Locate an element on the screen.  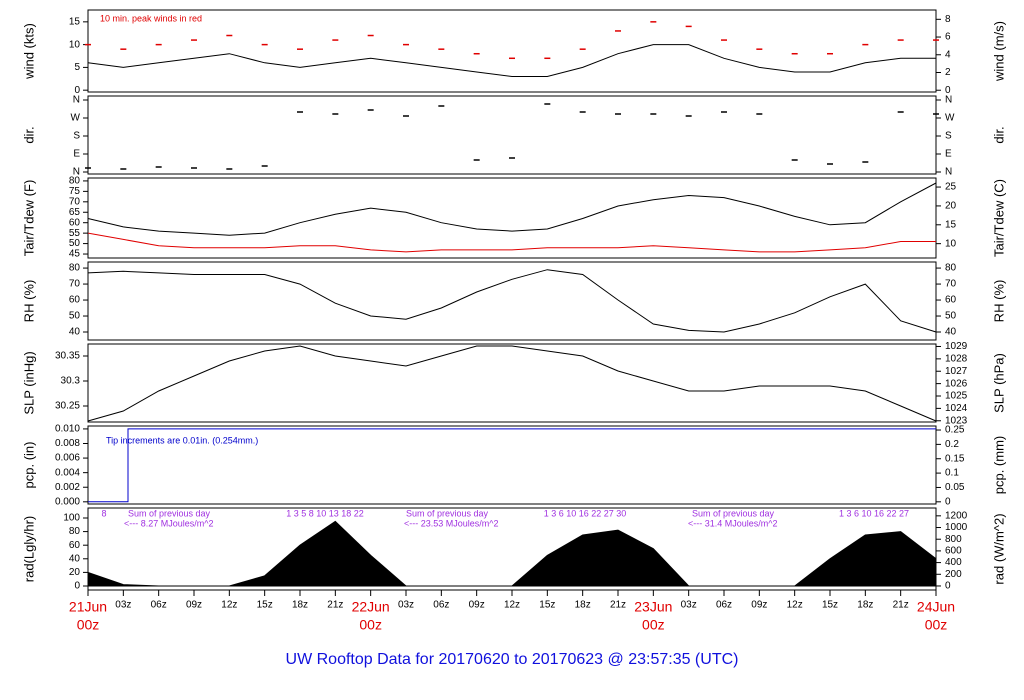
x-tick-label: 03z is located at coordinates (689, 605).